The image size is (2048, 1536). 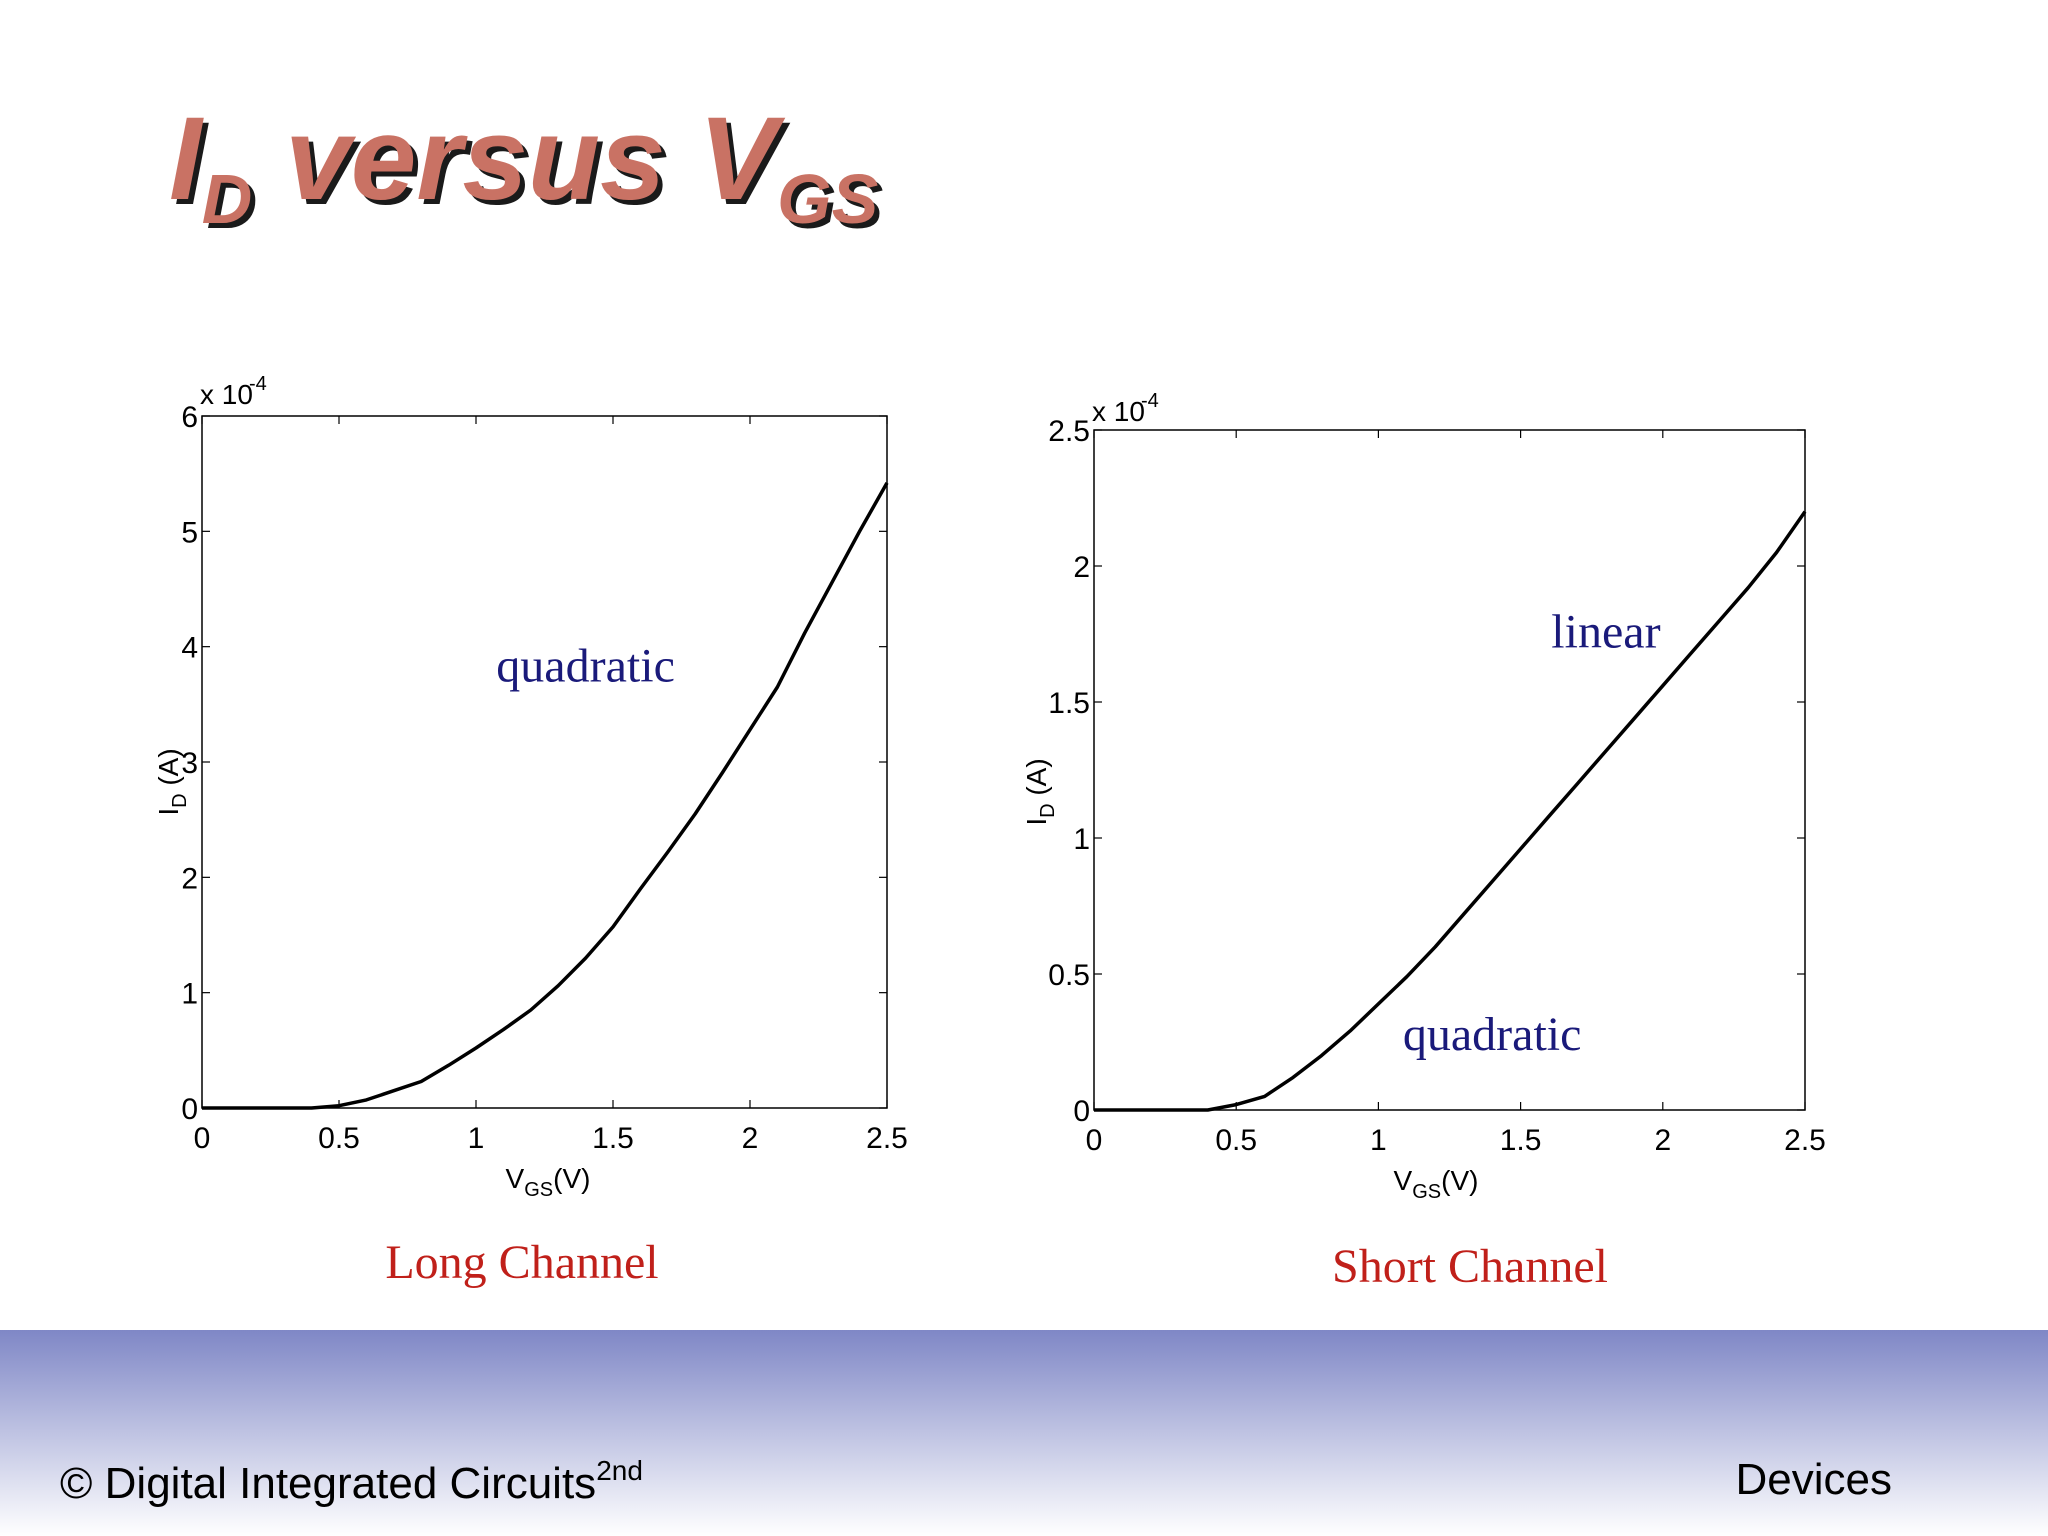 I want to click on y-tick-label: 6, so click(x=189, y=417).